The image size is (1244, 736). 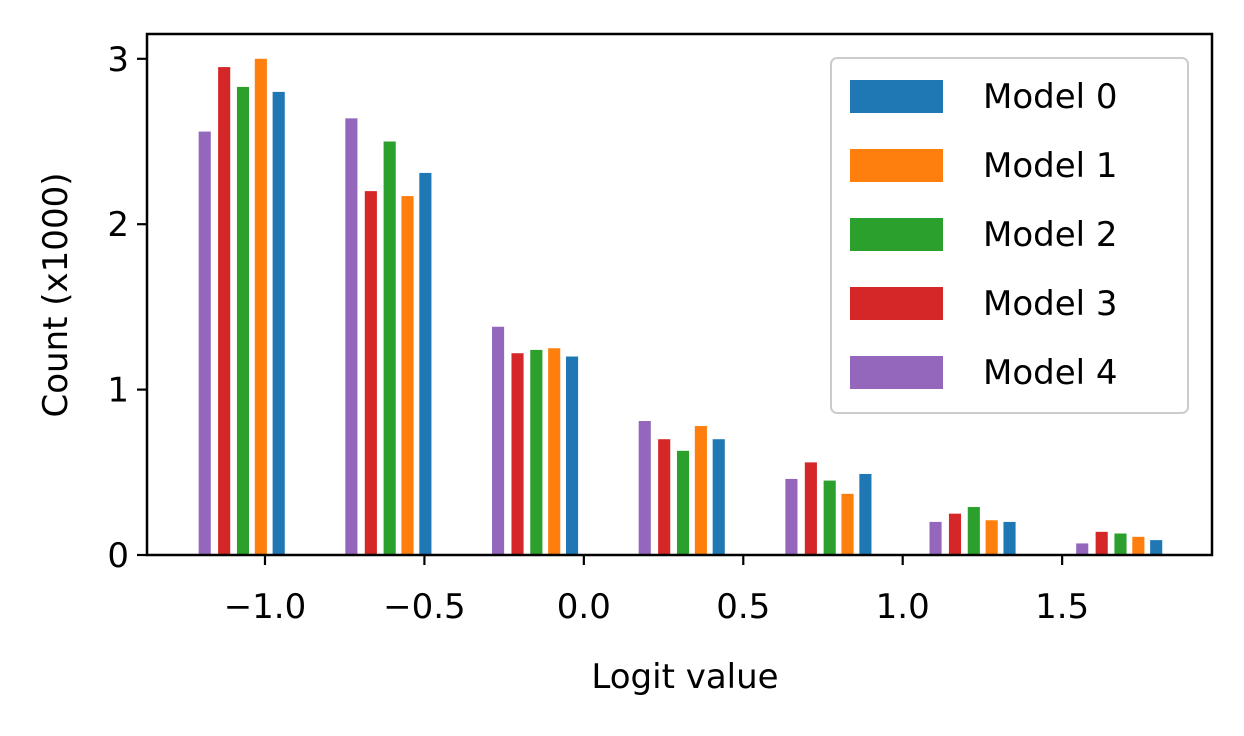 I want to click on legend: Model 0 Model 1 Model 2 Model 3 Model 4, so click(x=1009, y=235).